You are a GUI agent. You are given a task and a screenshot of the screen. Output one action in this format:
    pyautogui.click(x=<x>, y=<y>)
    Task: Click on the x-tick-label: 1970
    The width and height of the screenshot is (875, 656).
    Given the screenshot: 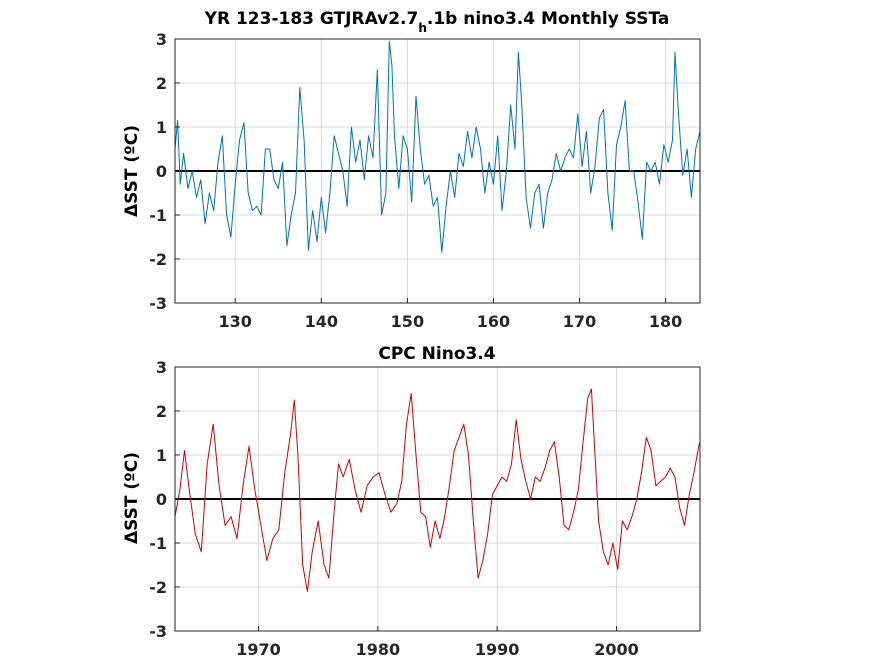 What is the action you would take?
    pyautogui.click(x=258, y=648)
    